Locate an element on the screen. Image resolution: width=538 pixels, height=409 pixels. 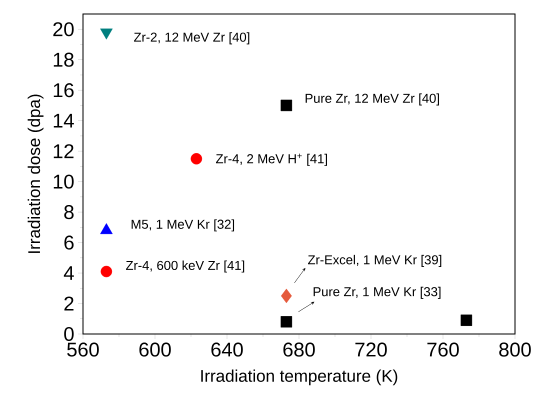
x-tick-label: 640 is located at coordinates (227, 349).